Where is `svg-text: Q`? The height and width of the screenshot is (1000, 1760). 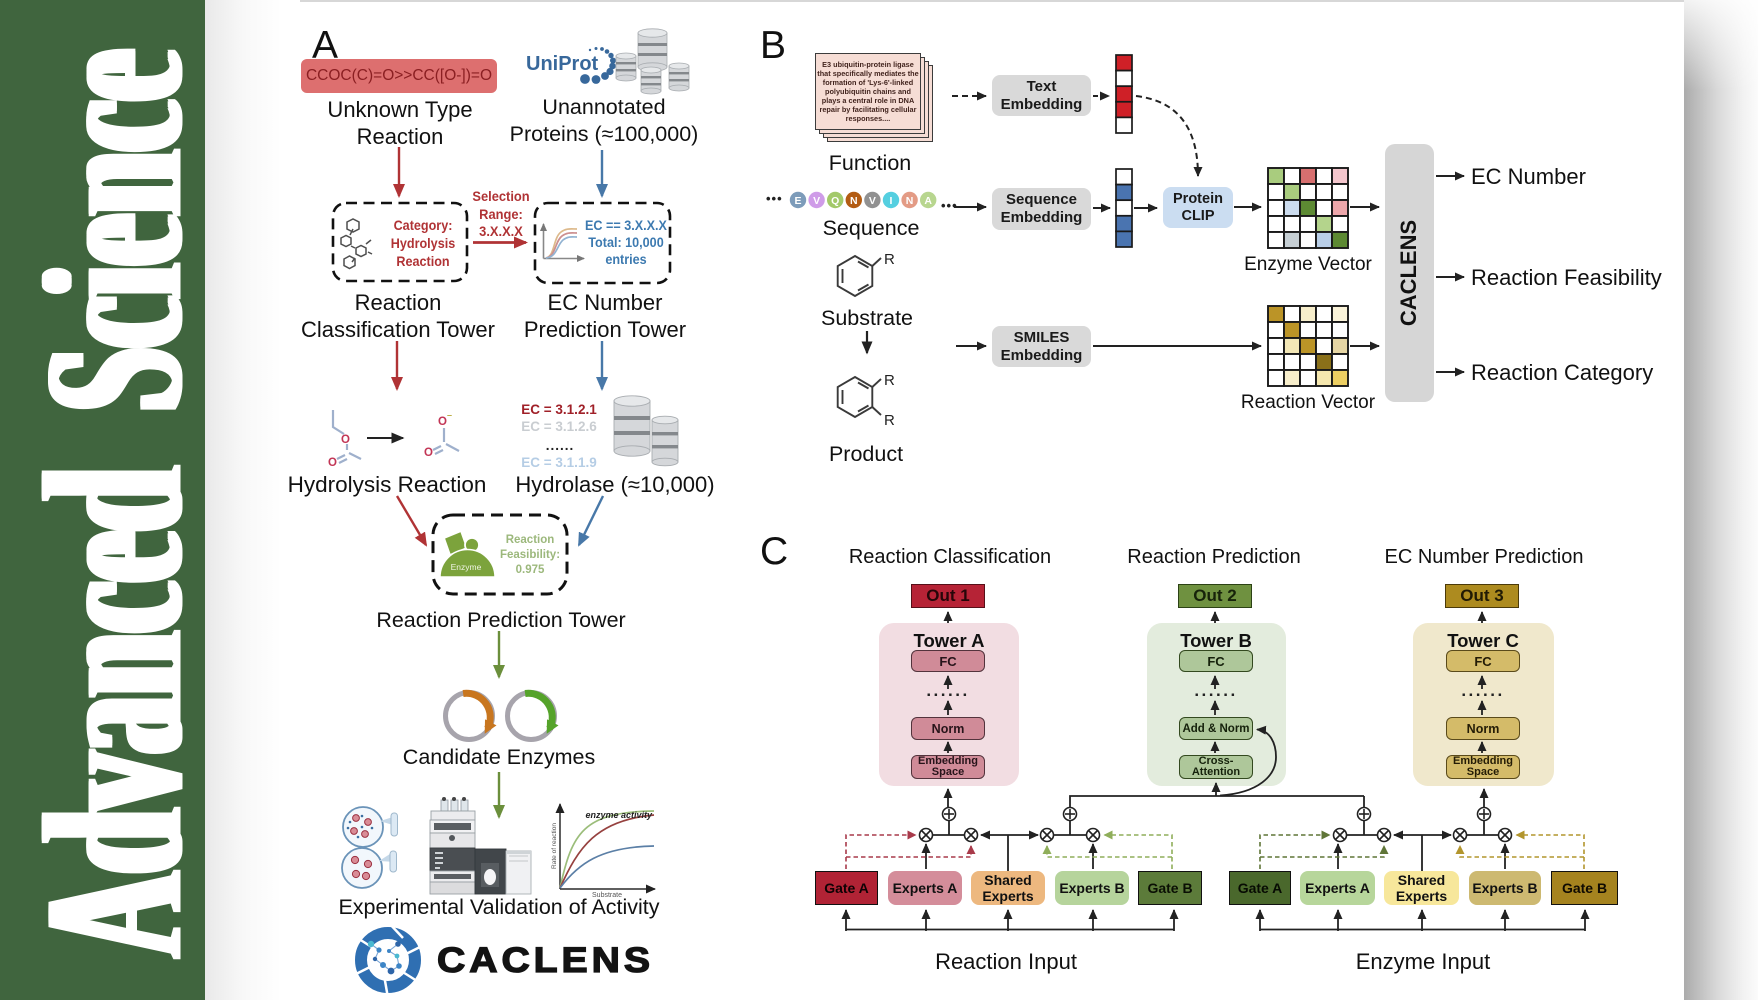
svg-text: Q is located at coordinates (835, 201).